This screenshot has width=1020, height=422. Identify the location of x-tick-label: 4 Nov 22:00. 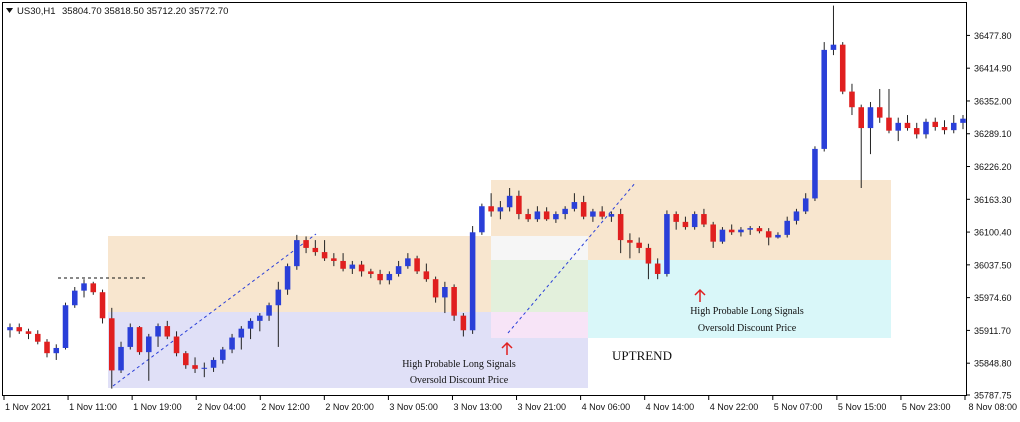
(734, 407).